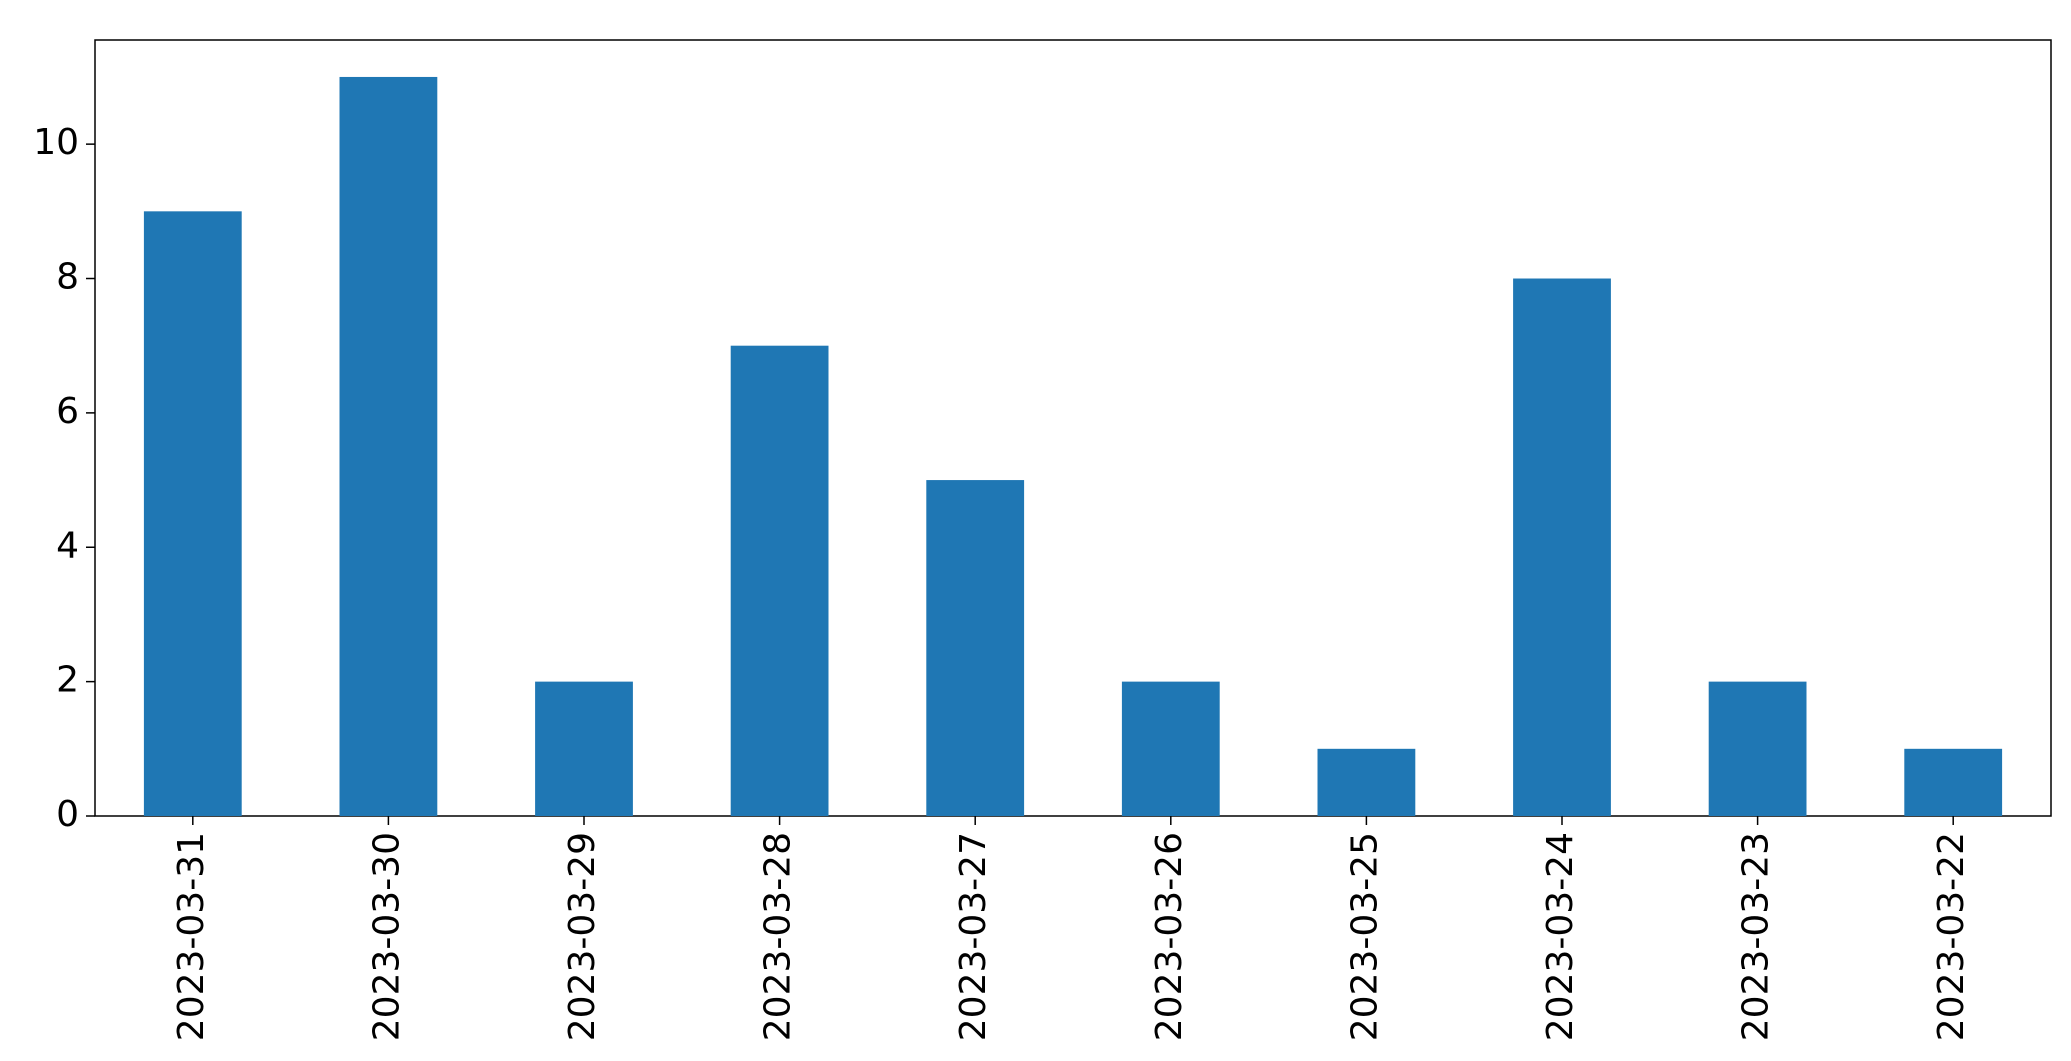 The width and height of the screenshot is (2071, 1061). What do you see at coordinates (191, 936) in the screenshot?
I see `x-tick-label: 2023-03-31` at bounding box center [191, 936].